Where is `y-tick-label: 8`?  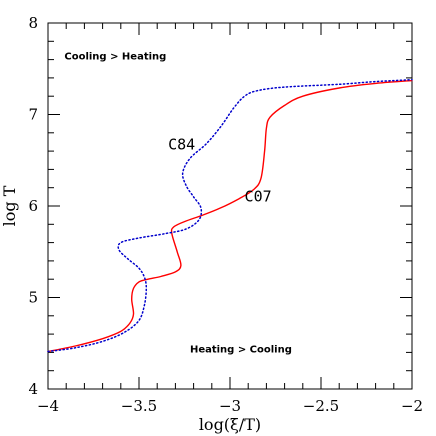
y-tick-label: 8 is located at coordinates (33, 23).